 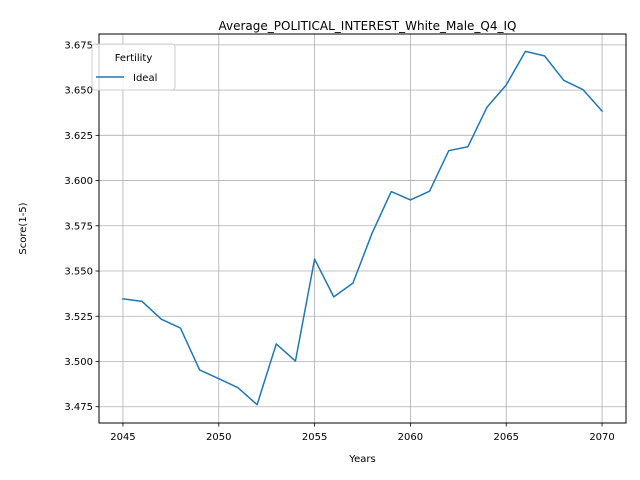 I want to click on x-axis-label: Years, so click(x=361, y=459).